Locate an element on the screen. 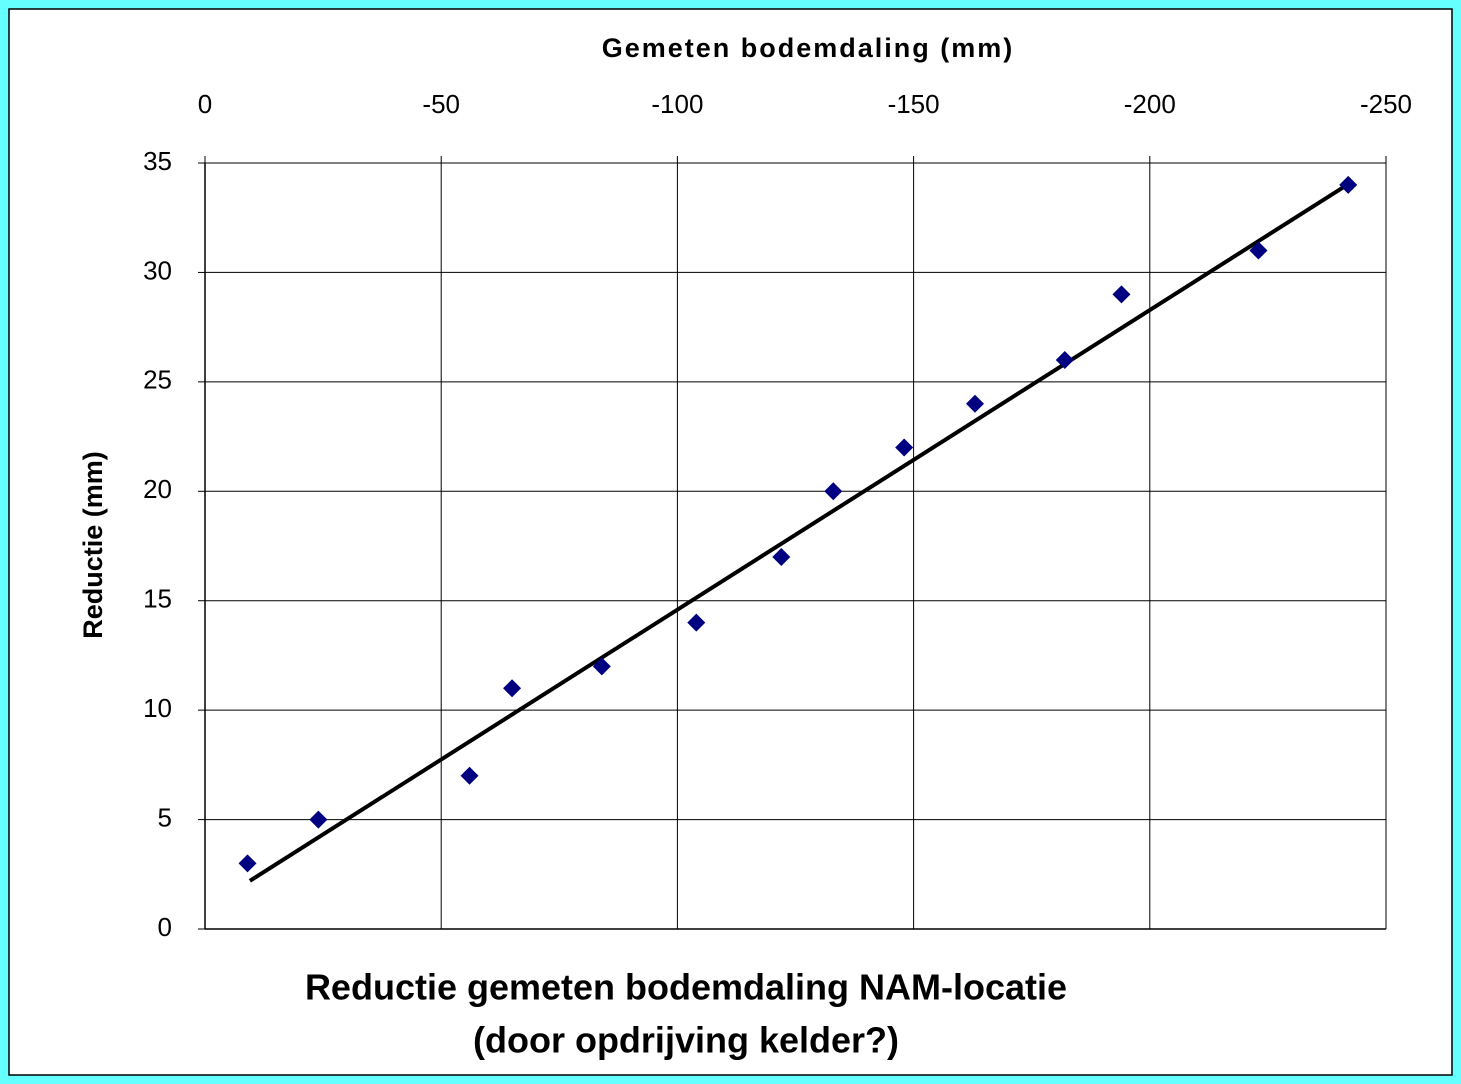 The image size is (1461, 1084). x-tick-label: 0 is located at coordinates (205, 104).